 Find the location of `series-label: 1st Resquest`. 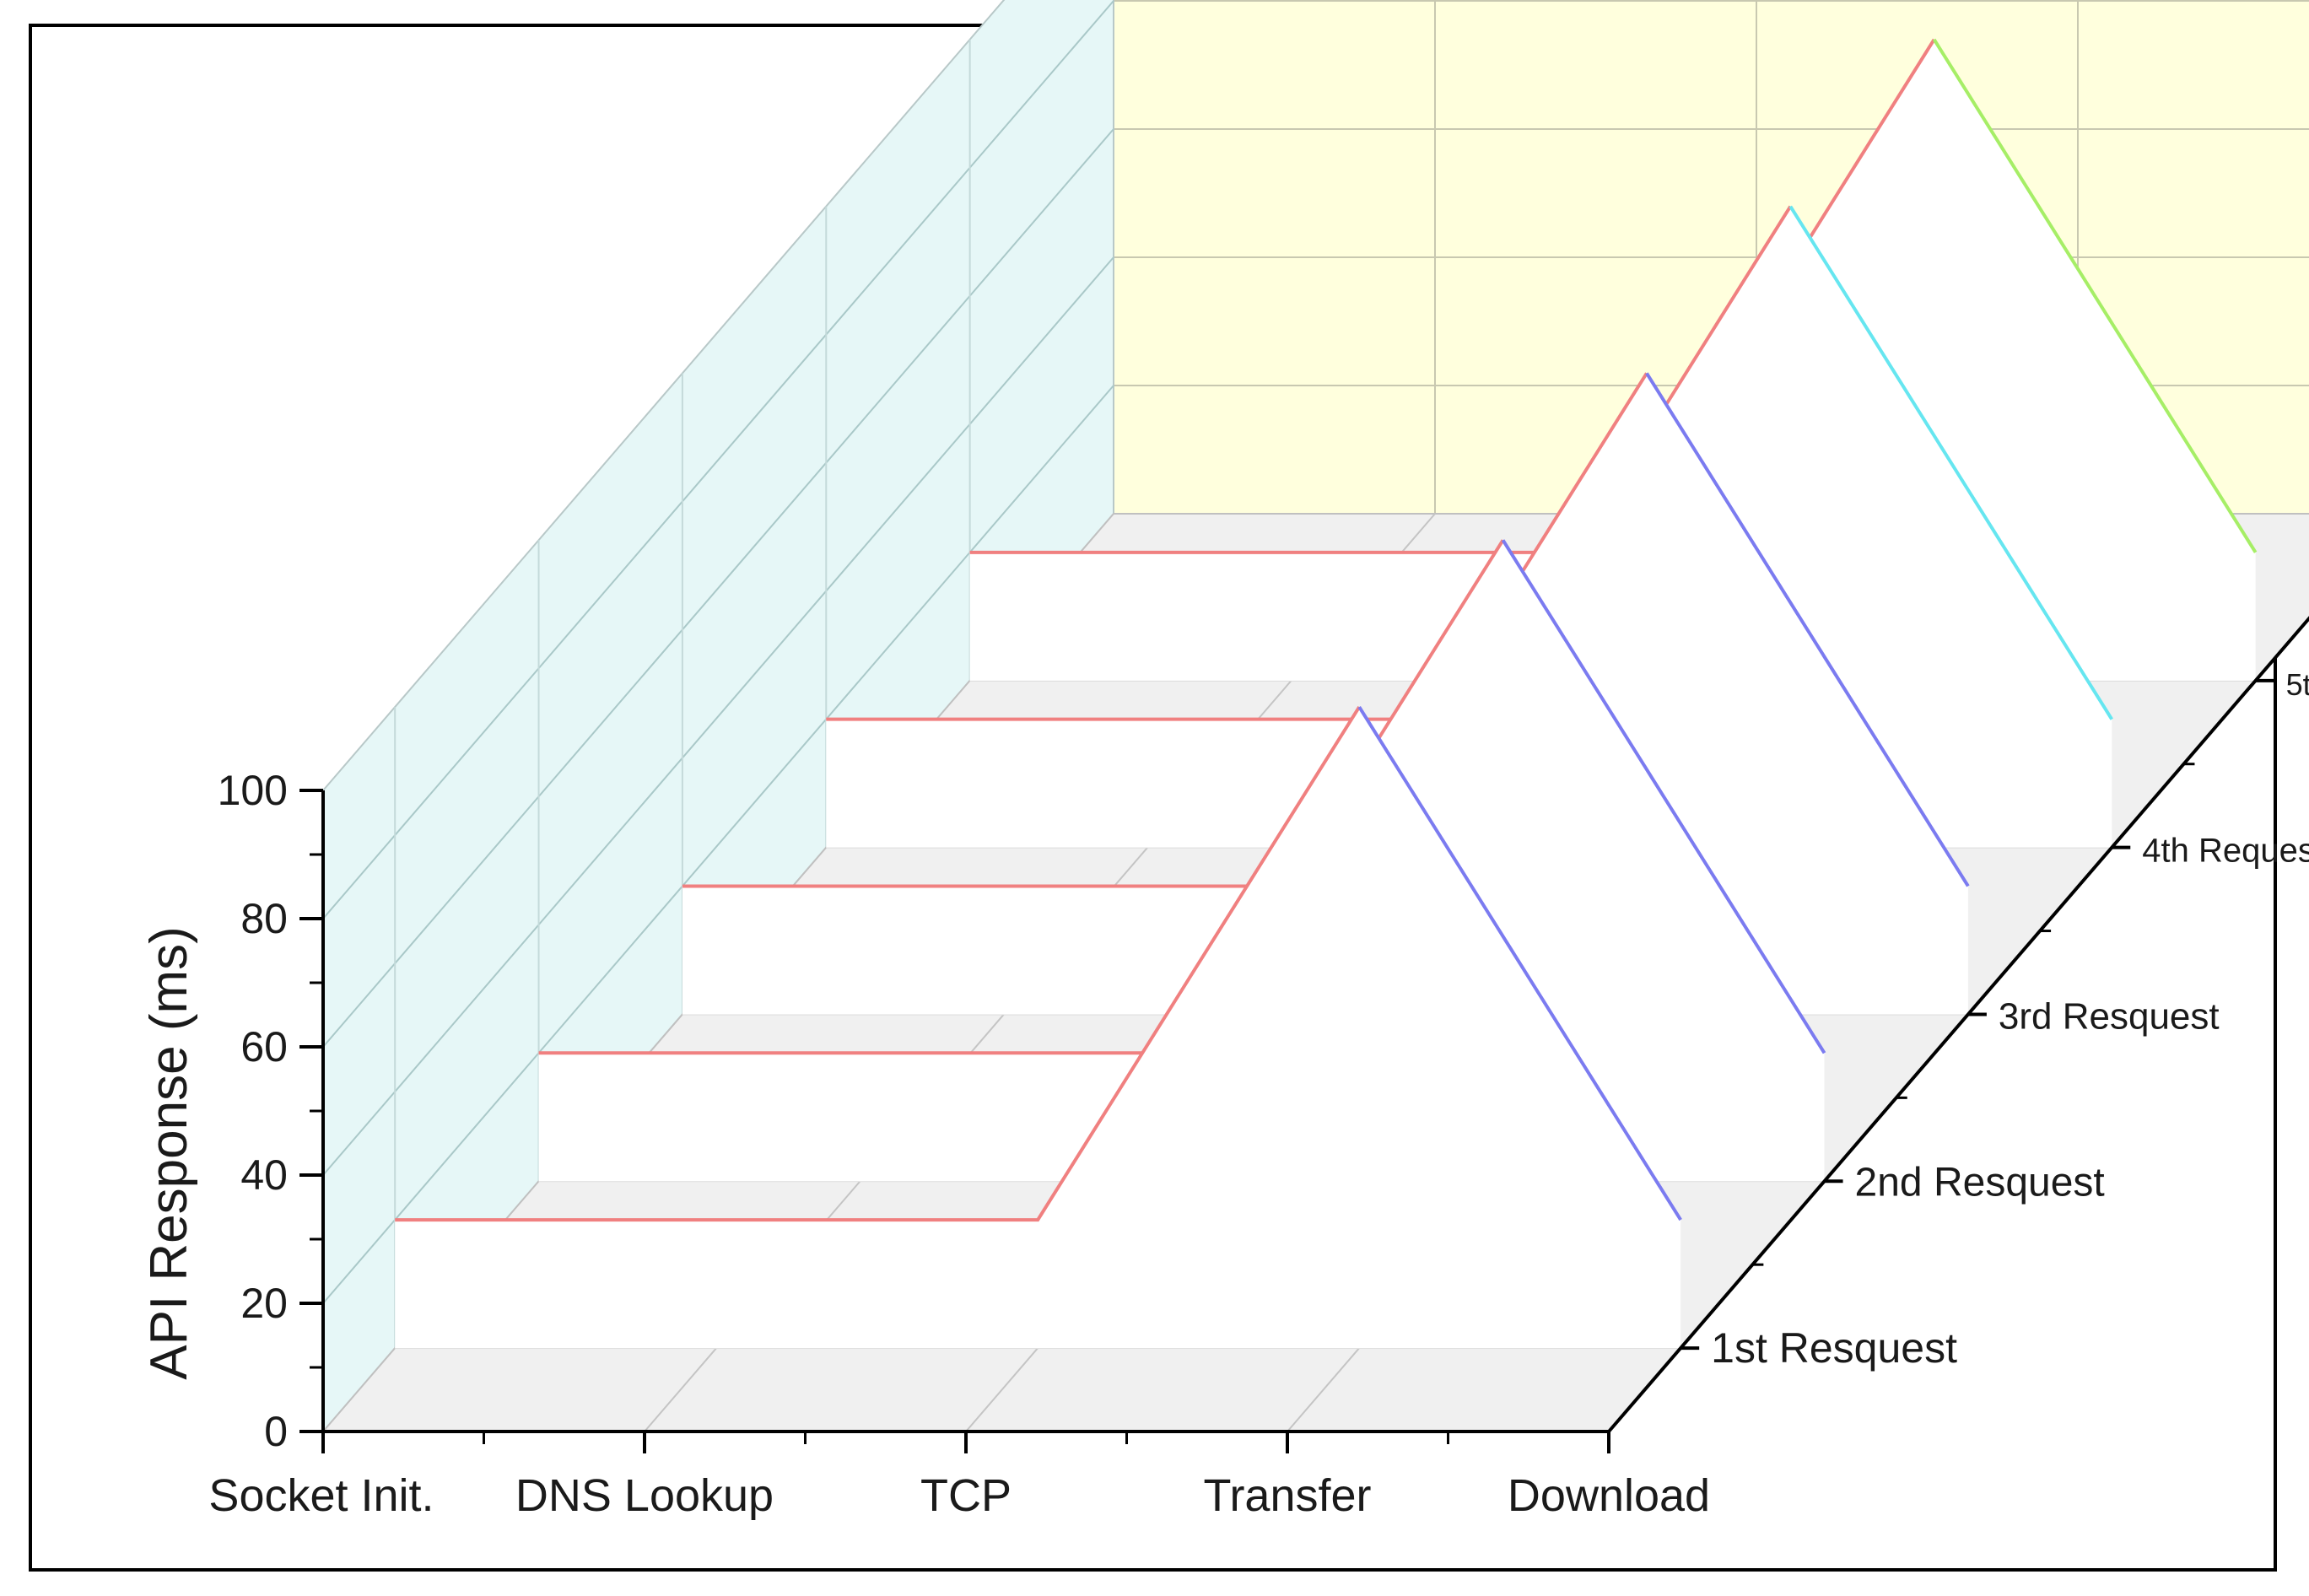

series-label: 1st Resquest is located at coordinates (1834, 1348).